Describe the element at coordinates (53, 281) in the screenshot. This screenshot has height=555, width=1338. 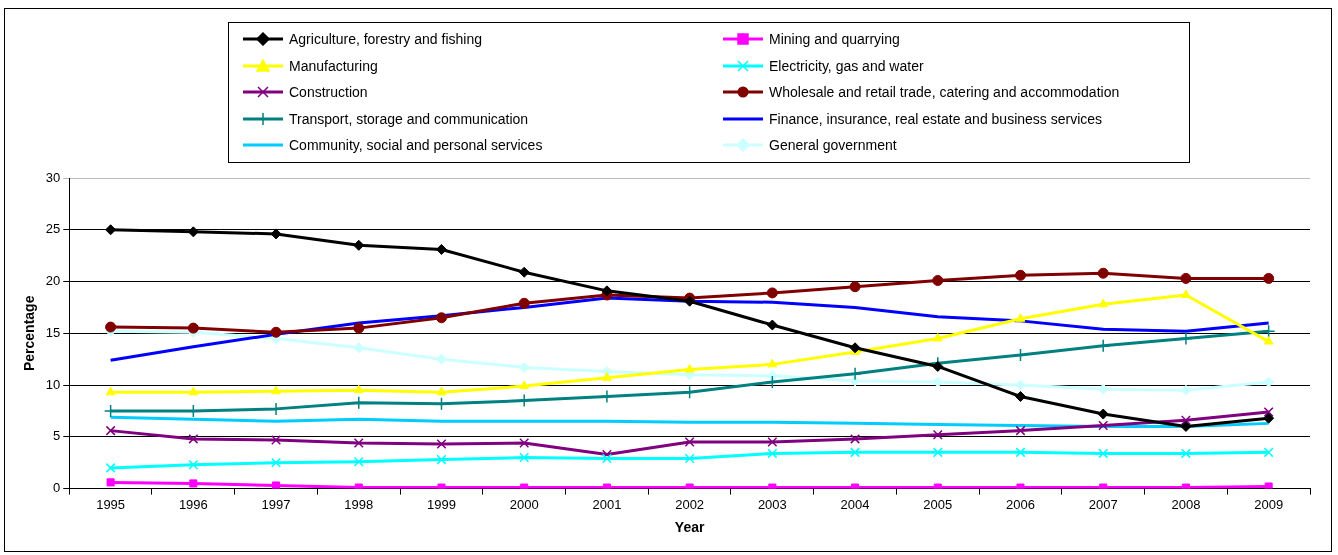
I see `y-tick-label: 20` at that location.